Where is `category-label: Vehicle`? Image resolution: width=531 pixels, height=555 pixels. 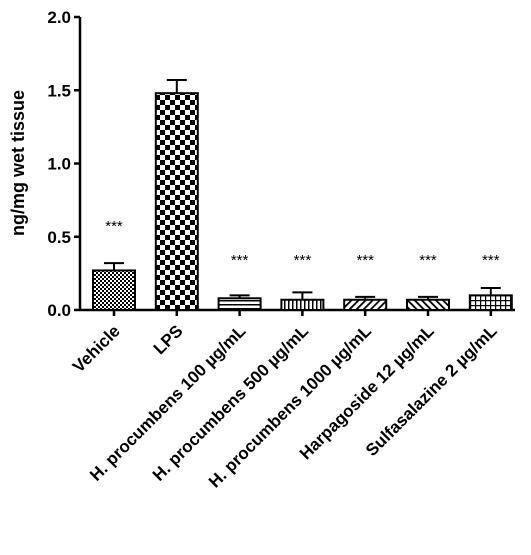 category-label: Vehicle is located at coordinates (96, 348).